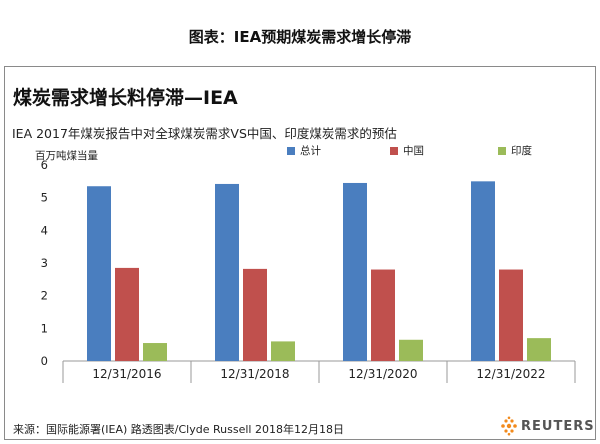  I want to click on y-tick-label: 0, so click(44, 361).